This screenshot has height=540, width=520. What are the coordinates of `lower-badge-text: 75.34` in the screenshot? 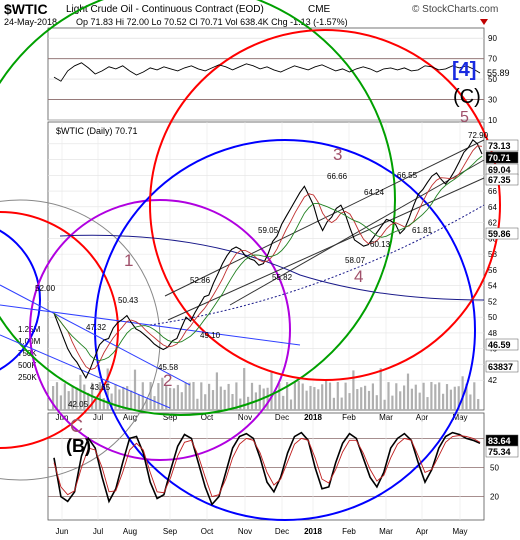 It's located at (499, 452).